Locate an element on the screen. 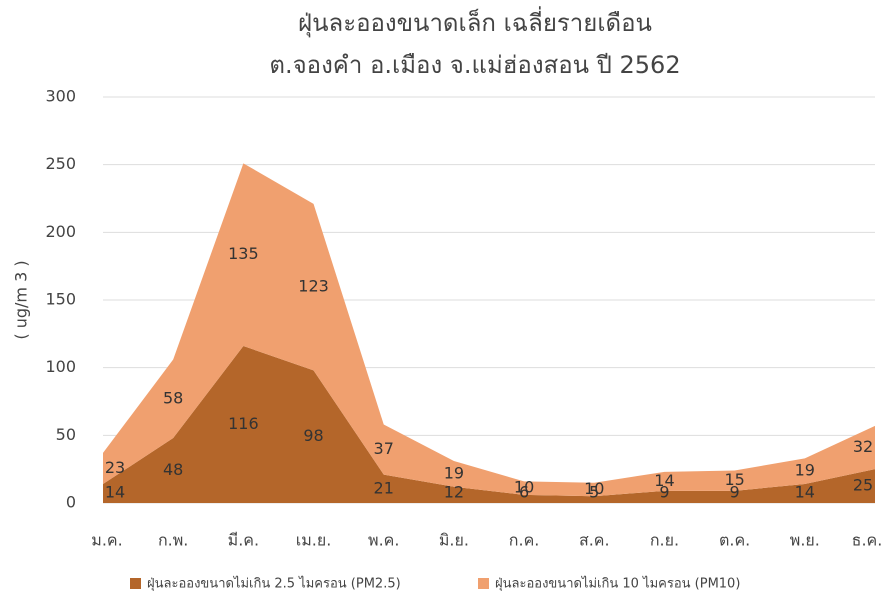  data-label: 5 is located at coordinates (594, 492).